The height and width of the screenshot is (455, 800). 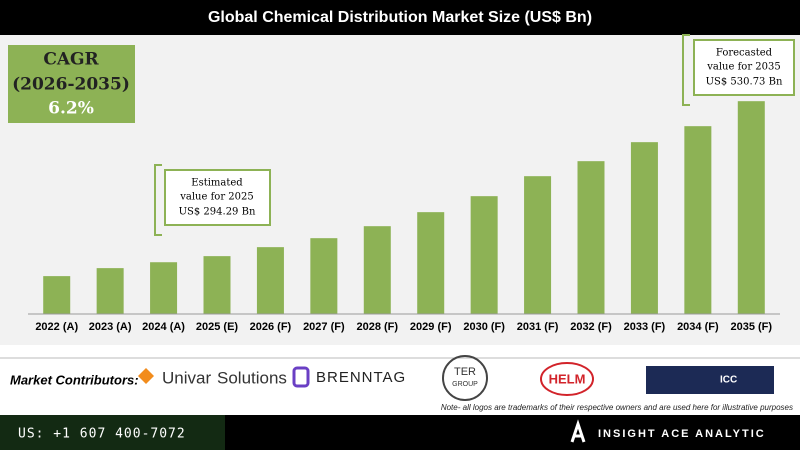 I want to click on footer-phone: US: +1 607 400-7072, so click(x=102, y=434).